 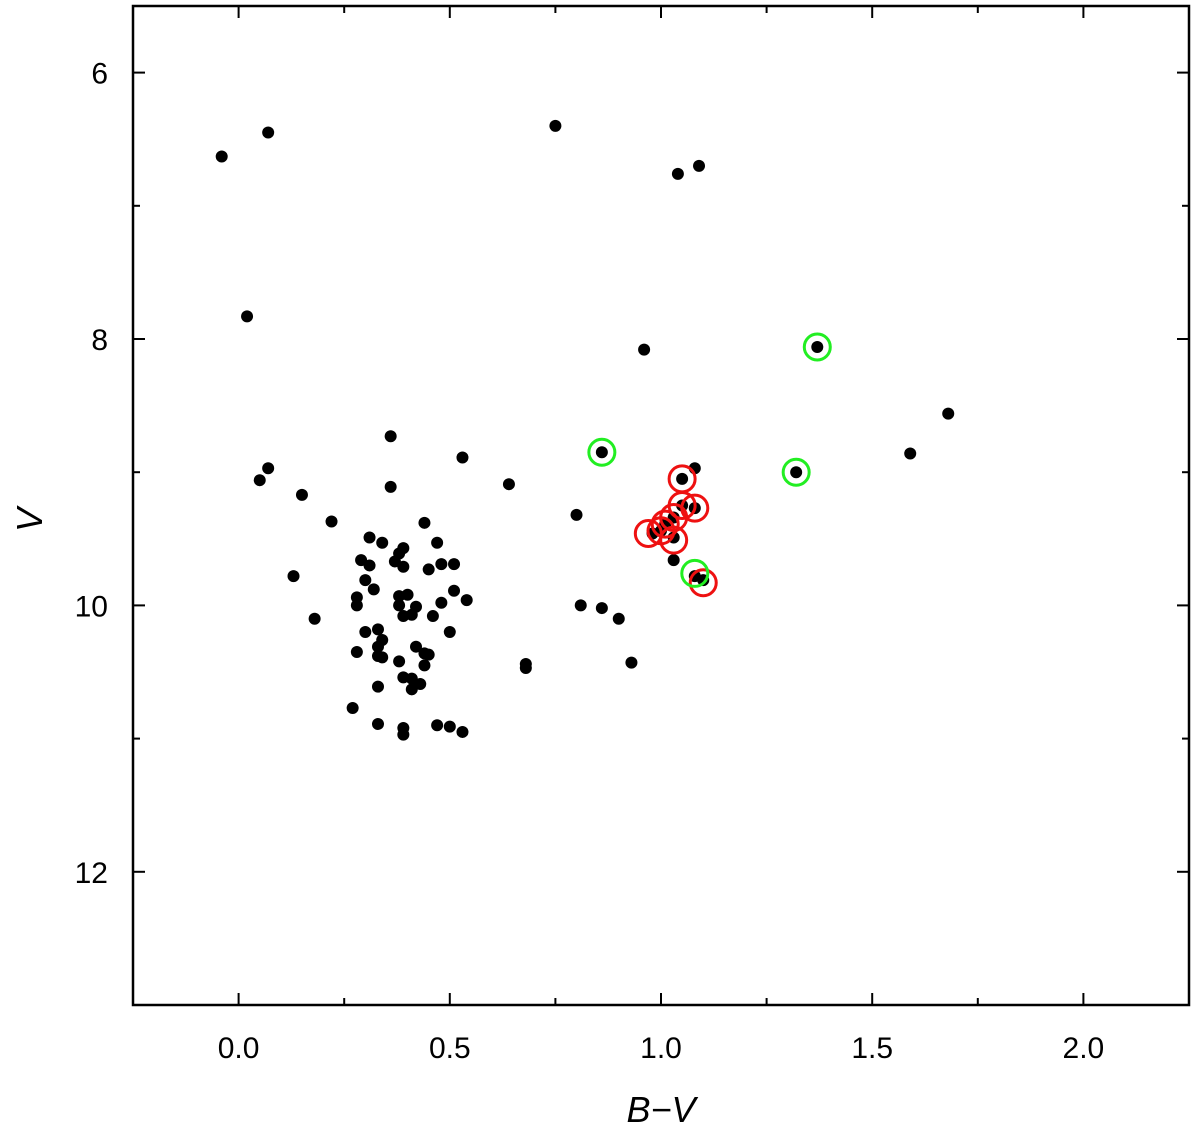 What do you see at coordinates (239, 1048) in the screenshot?
I see `x-tick-label: 0.0` at bounding box center [239, 1048].